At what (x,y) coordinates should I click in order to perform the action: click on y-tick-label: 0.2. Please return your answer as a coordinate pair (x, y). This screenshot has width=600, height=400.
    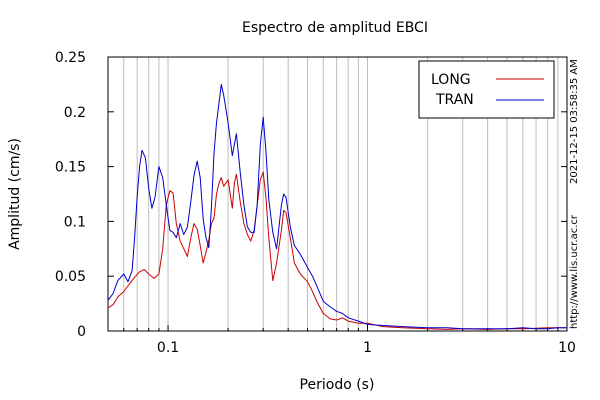
    Looking at the image, I should click on (75, 113).